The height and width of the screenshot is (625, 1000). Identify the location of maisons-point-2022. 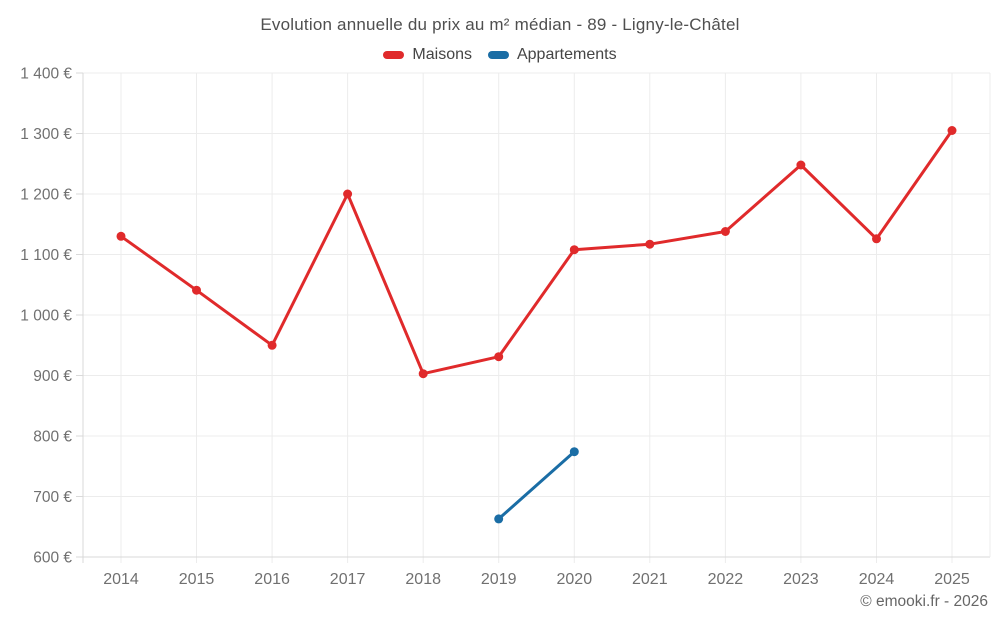
(725, 231).